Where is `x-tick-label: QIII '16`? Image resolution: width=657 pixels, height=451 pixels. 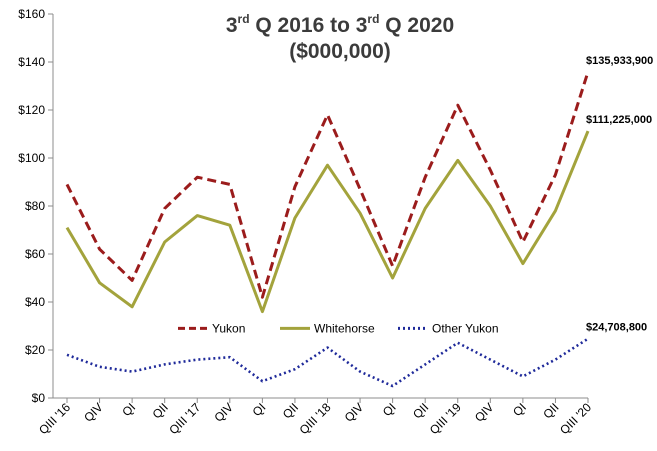 x-tick-label: QIII '16 is located at coordinates (54, 418).